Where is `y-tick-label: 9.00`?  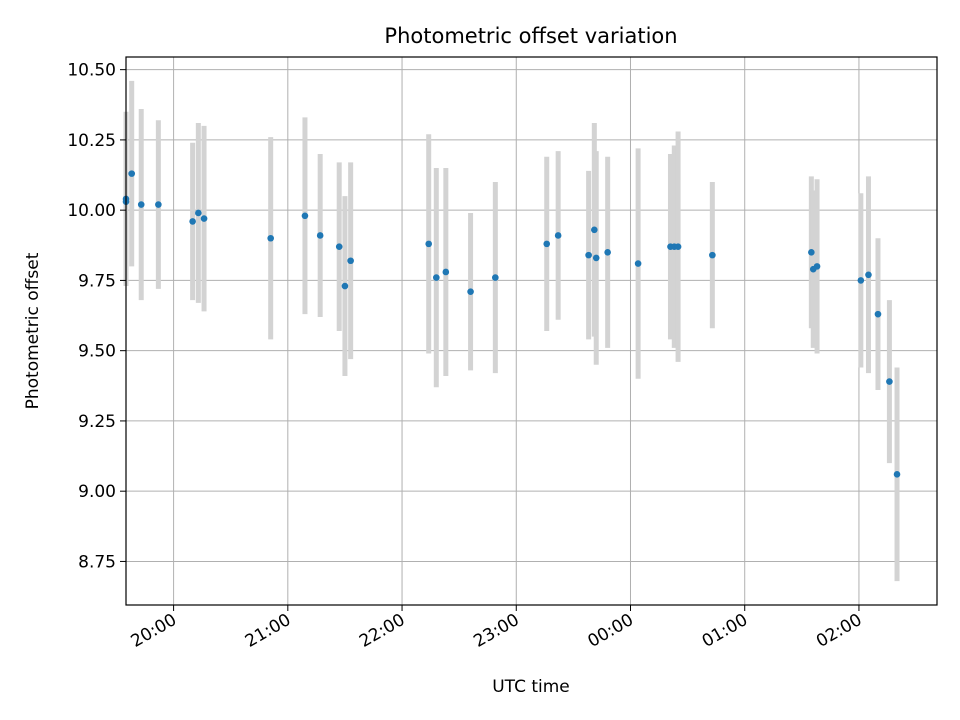
y-tick-label: 9.00 is located at coordinates (97, 492).